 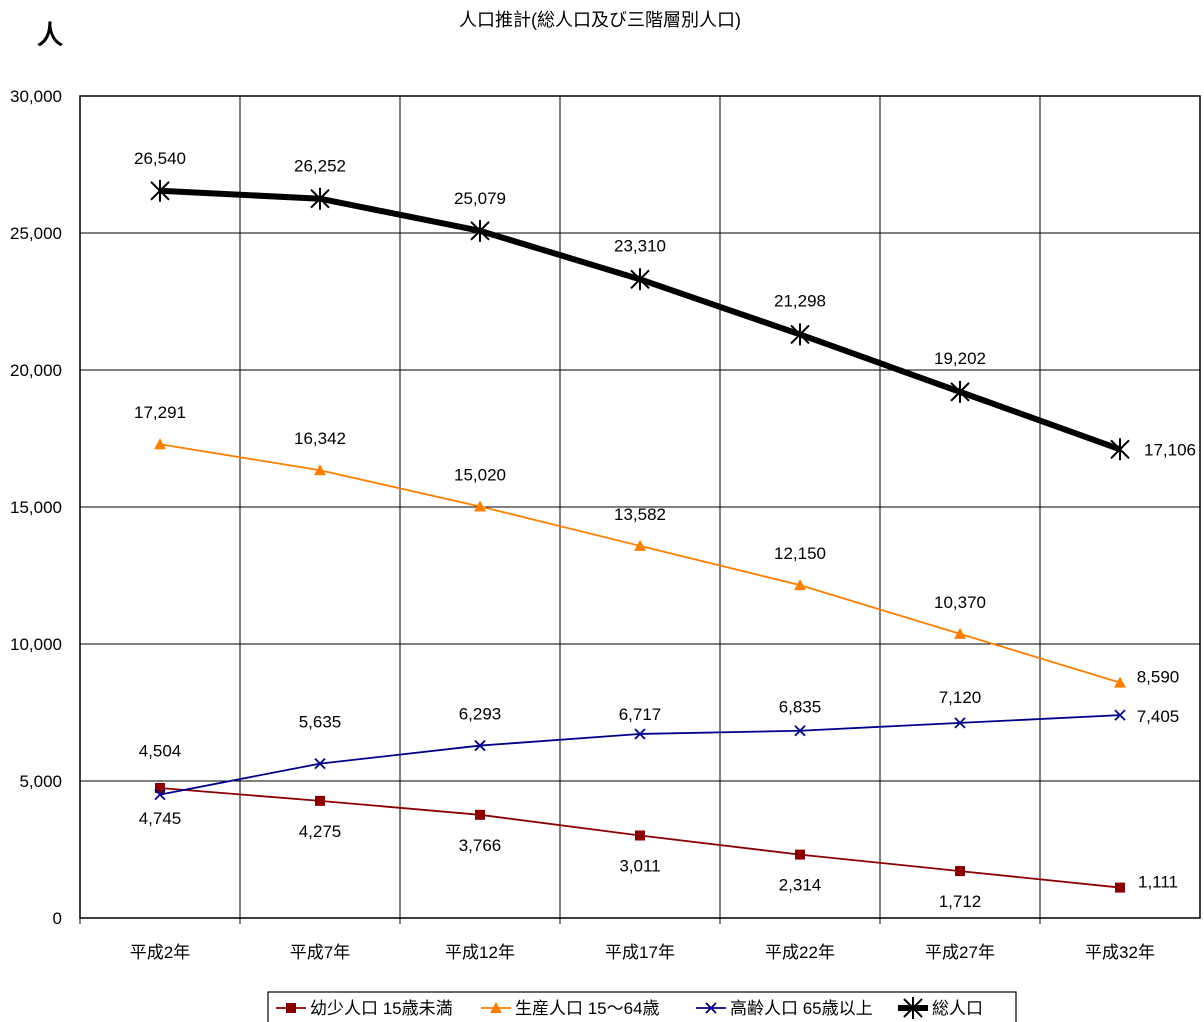 What do you see at coordinates (160, 412) in the screenshot?
I see `data-label-working-age: 17,291` at bounding box center [160, 412].